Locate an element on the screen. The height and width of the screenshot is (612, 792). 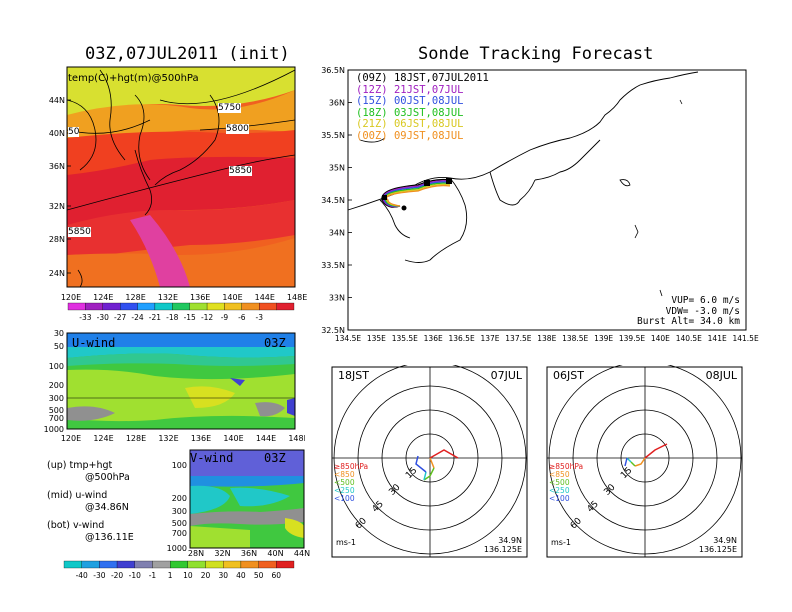
u-lon-tick: 132E is located at coordinates (168, 438).